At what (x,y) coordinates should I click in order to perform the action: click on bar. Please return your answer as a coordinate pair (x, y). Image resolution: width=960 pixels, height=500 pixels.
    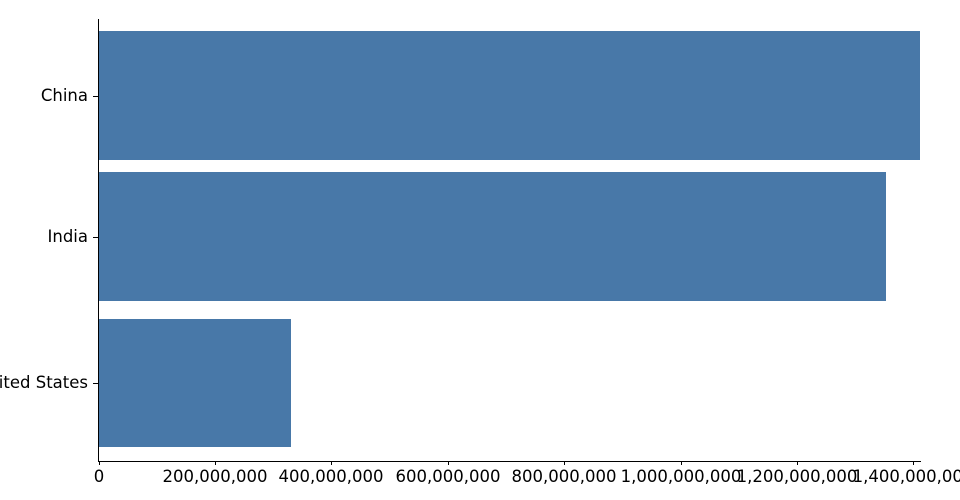
    Looking at the image, I should click on (195, 383).